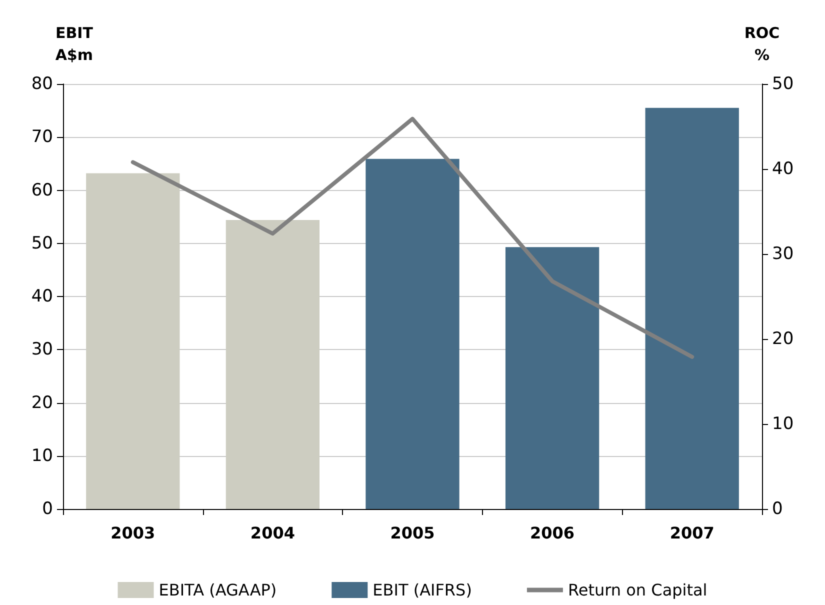  I want to click on x-tick-label: 2005, so click(412, 533).